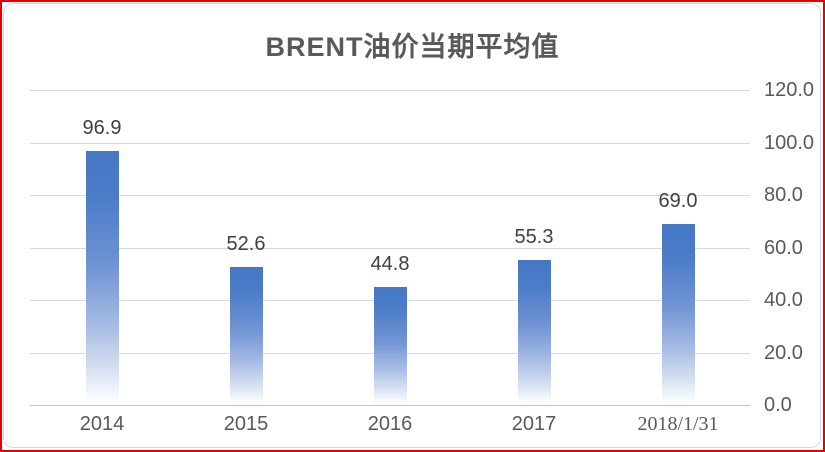 The height and width of the screenshot is (452, 825). What do you see at coordinates (534, 332) in the screenshot?
I see `bar-2017` at bounding box center [534, 332].